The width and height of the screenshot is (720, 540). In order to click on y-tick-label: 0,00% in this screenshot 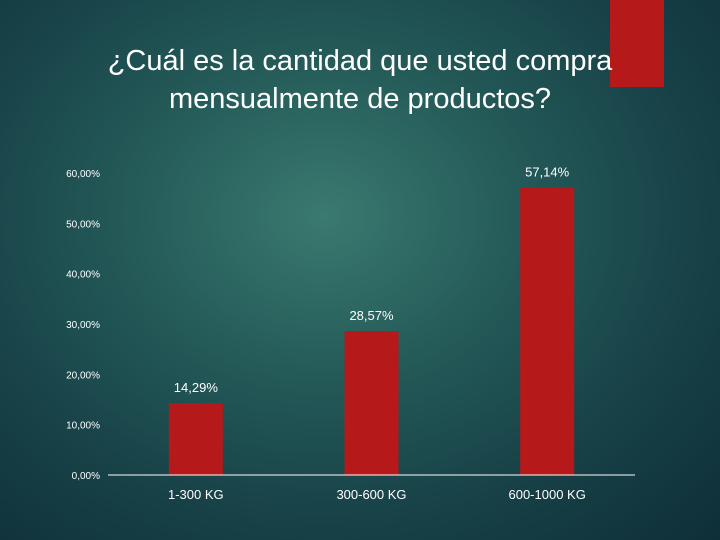, I will do `click(86, 476)`.